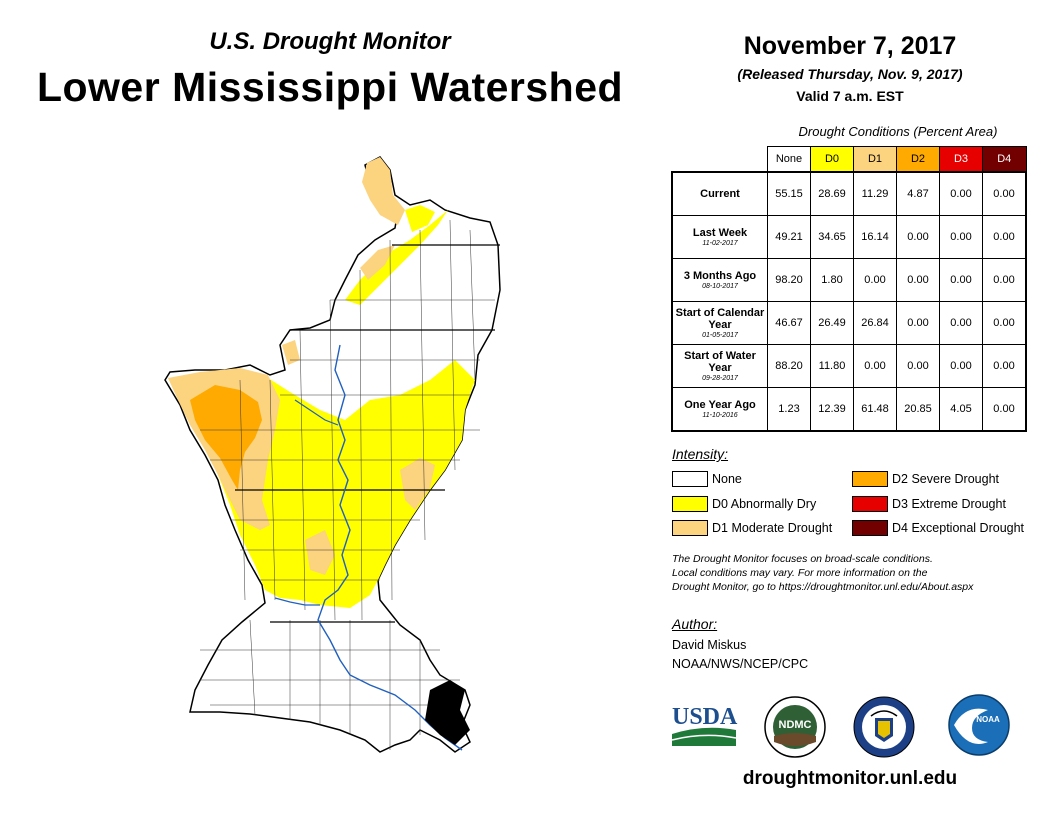 This screenshot has width=1056, height=816. I want to click on row-label-text: 3 Months Ago, so click(720, 275).